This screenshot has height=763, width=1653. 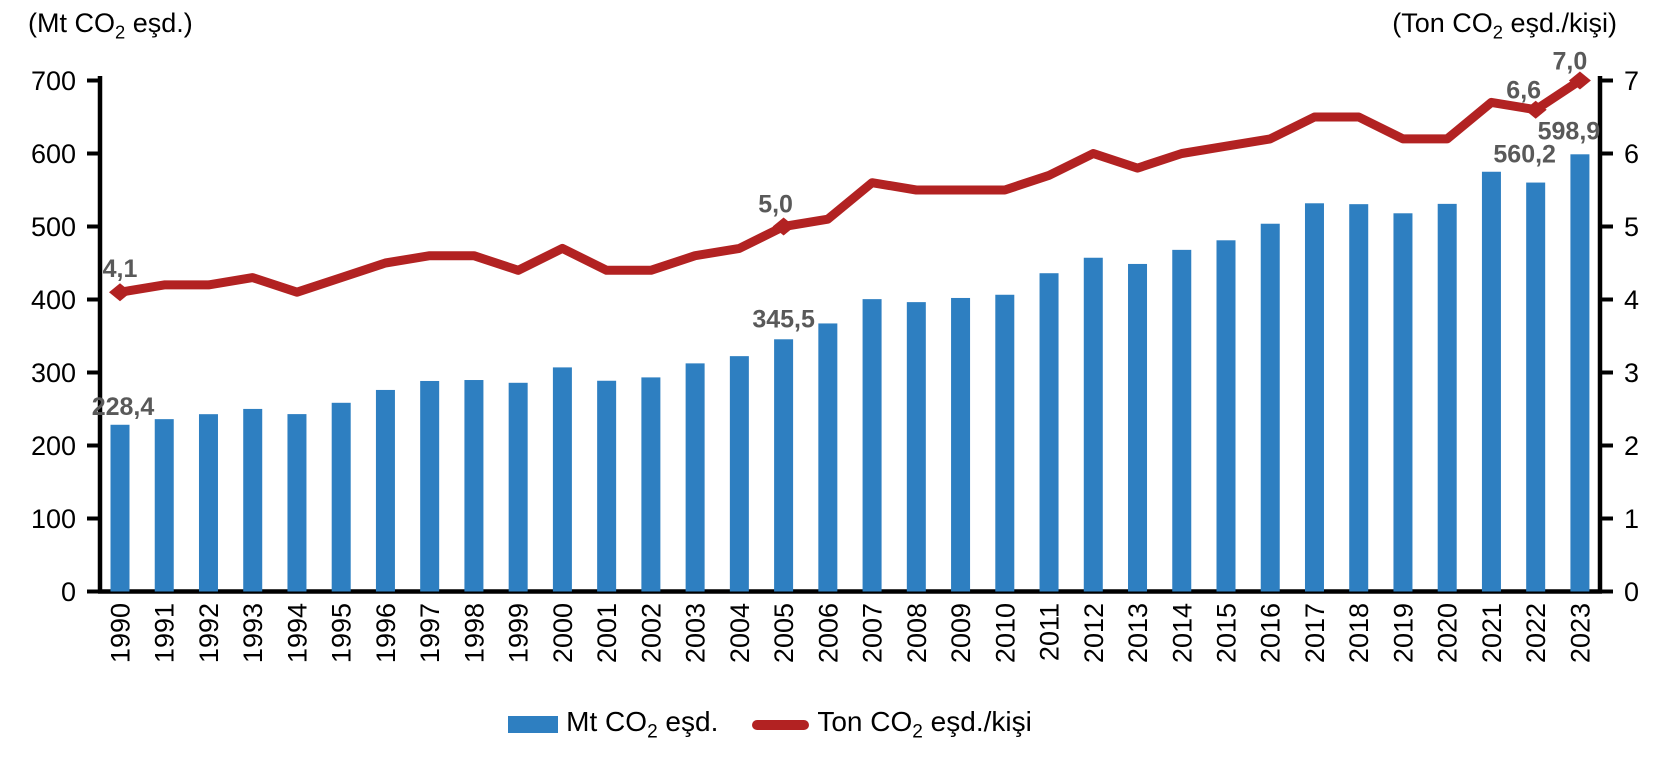 What do you see at coordinates (1448, 633) in the screenshot?
I see `year-label-2020: 2020` at bounding box center [1448, 633].